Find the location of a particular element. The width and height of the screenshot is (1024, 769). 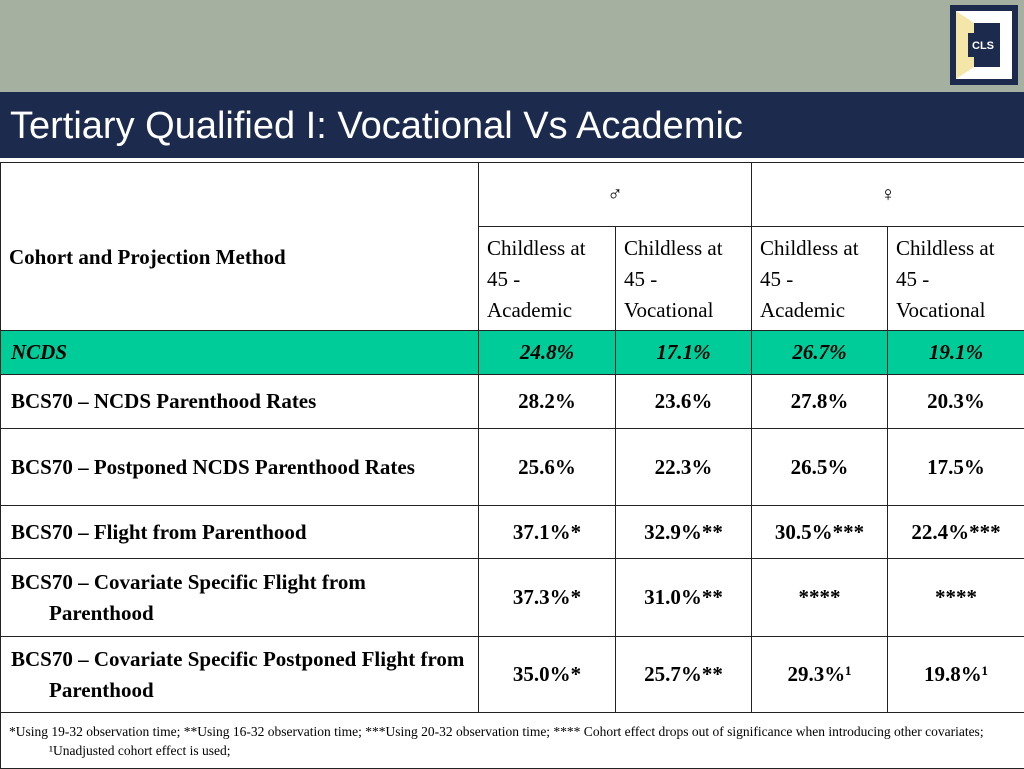

cell: 20.3% is located at coordinates (956, 402).